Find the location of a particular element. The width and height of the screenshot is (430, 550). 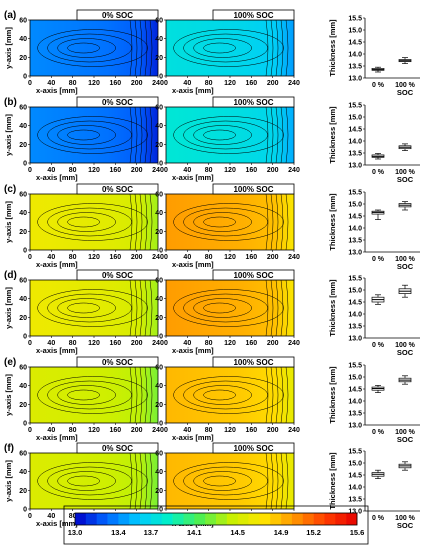

box-y-tick-label: 14.5 is located at coordinates (355, 130).